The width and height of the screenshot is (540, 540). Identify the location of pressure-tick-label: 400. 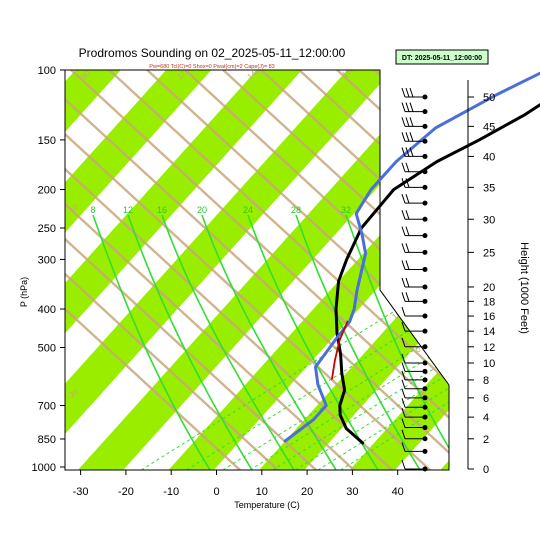
(47, 310).